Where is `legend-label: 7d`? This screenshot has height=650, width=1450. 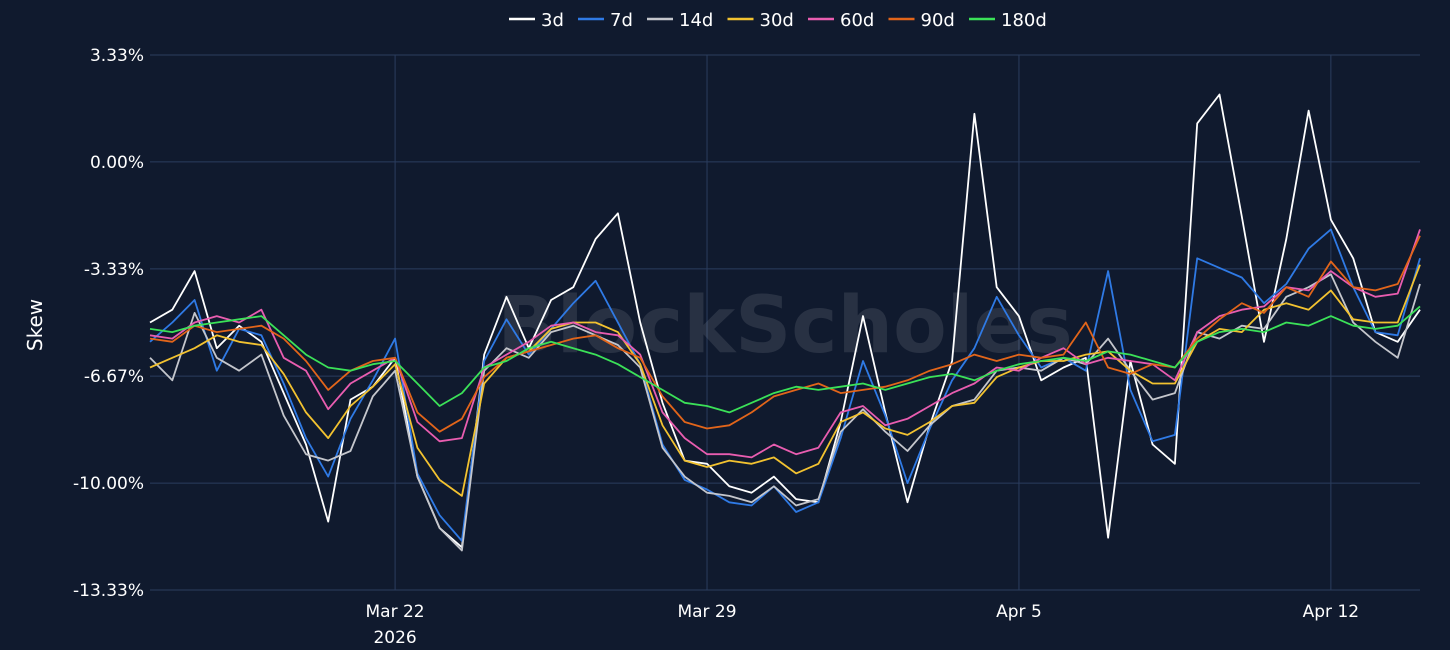 legend-label: 7d is located at coordinates (621, 20).